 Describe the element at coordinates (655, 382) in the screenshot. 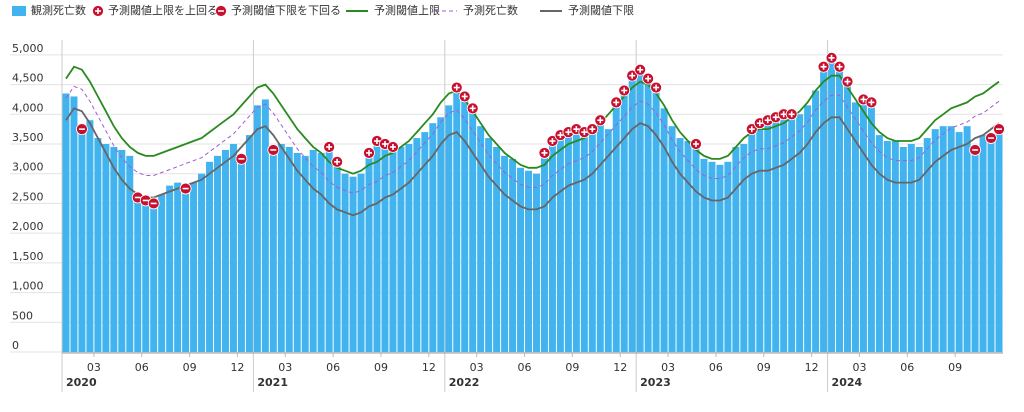

I see `year-label: 2023` at that location.